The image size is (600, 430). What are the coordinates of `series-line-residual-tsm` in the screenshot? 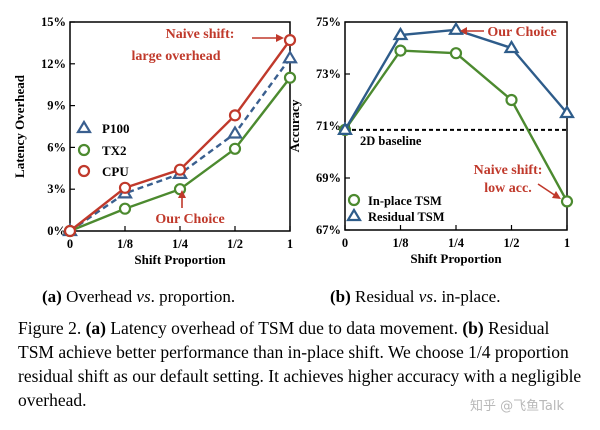 It's located at (455, 79).